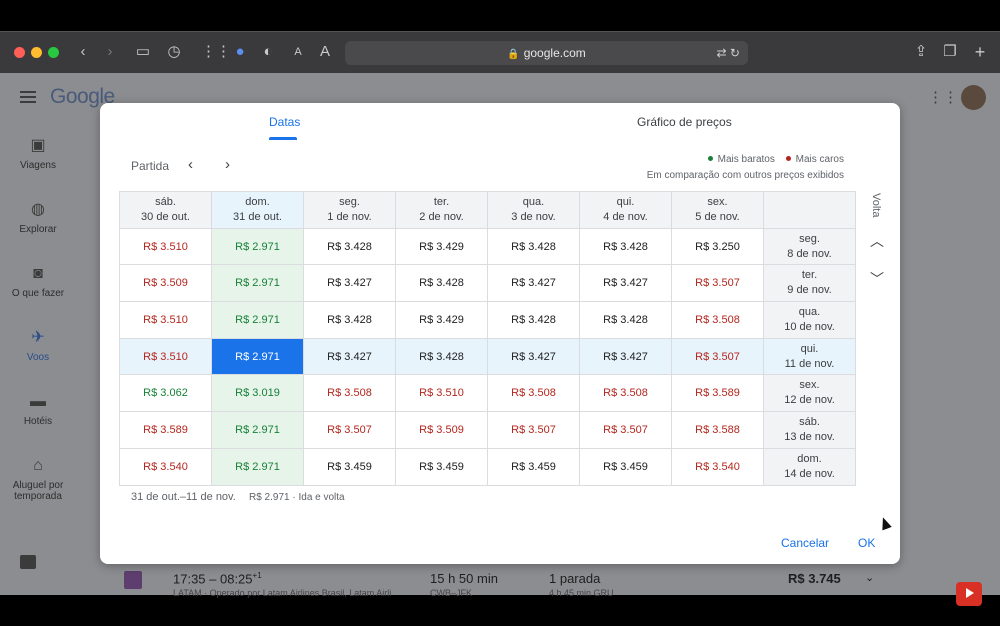 Image resolution: width=1000 pixels, height=626 pixels. I want to click on volta-next-button: ﹀, so click(877, 279).